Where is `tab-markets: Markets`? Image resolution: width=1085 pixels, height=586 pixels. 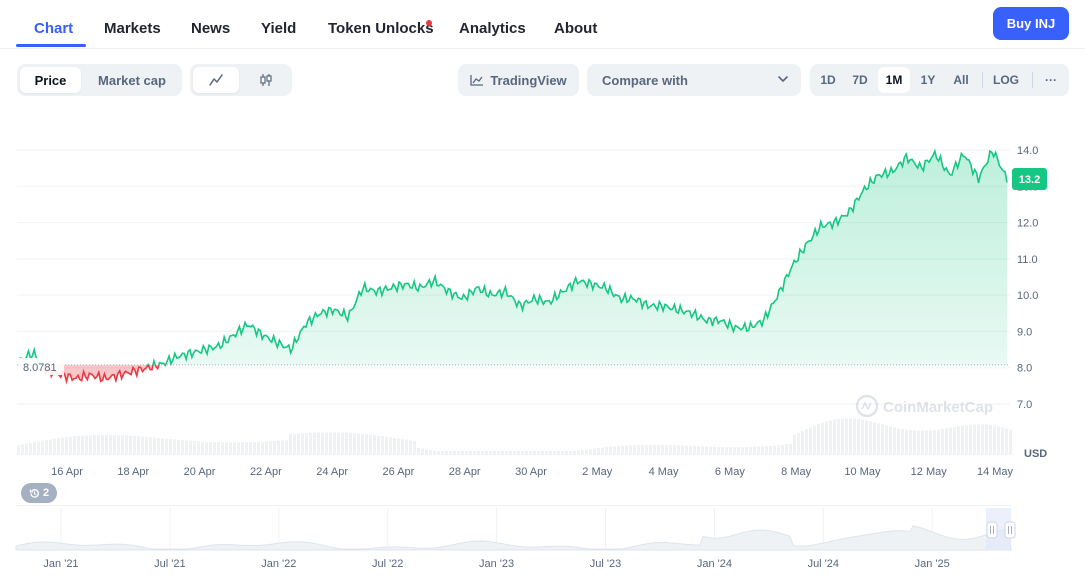
tab-markets: Markets is located at coordinates (132, 28).